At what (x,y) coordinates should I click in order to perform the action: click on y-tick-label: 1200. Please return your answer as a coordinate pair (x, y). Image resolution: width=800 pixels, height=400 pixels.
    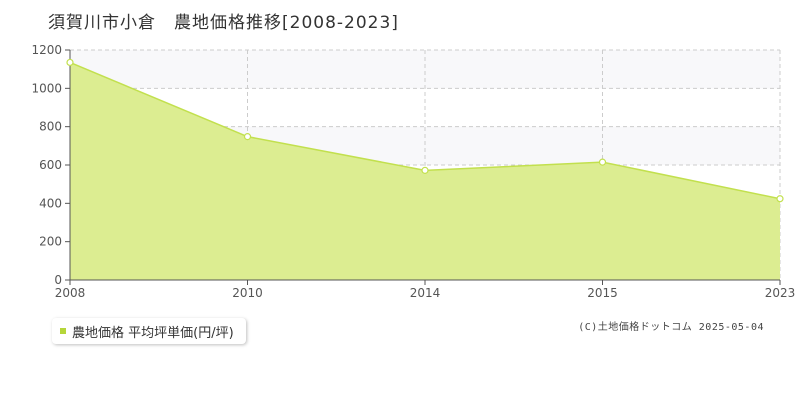
    Looking at the image, I should click on (46, 50).